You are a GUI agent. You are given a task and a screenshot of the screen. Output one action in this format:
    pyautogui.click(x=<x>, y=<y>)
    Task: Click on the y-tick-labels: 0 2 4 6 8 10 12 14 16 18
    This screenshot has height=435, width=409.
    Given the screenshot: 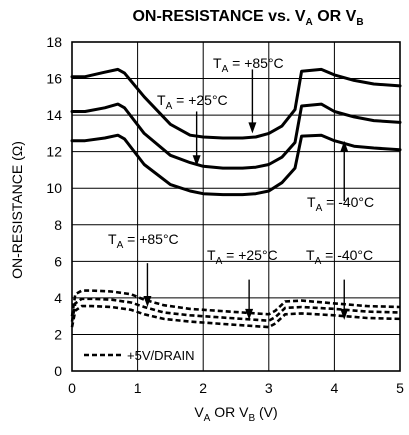 What is the action you would take?
    pyautogui.click(x=54, y=206)
    